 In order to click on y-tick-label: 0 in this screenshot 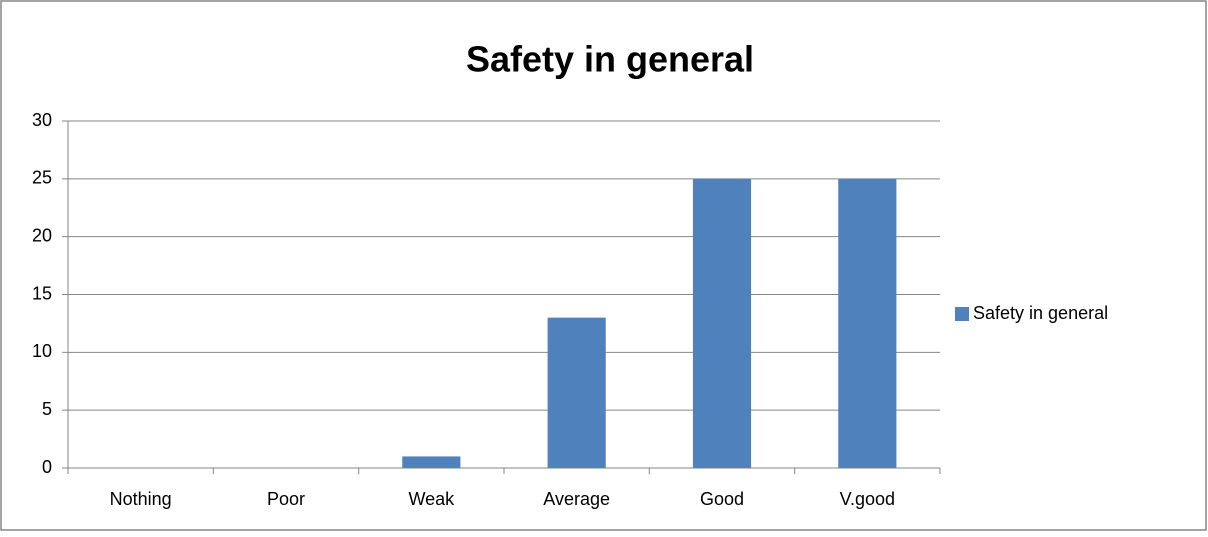, I will do `click(47, 467)`.